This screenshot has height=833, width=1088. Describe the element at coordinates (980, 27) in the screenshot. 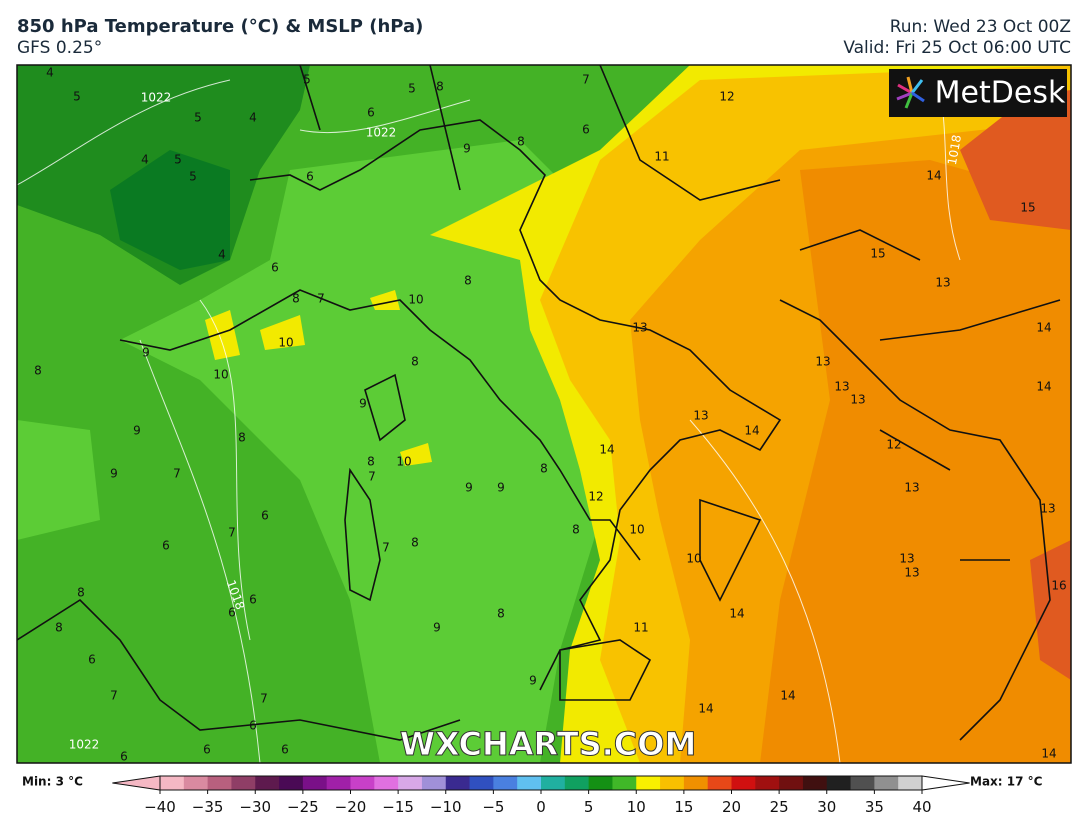

I see `run: Run: Wed 23 Oct 00Z` at that location.